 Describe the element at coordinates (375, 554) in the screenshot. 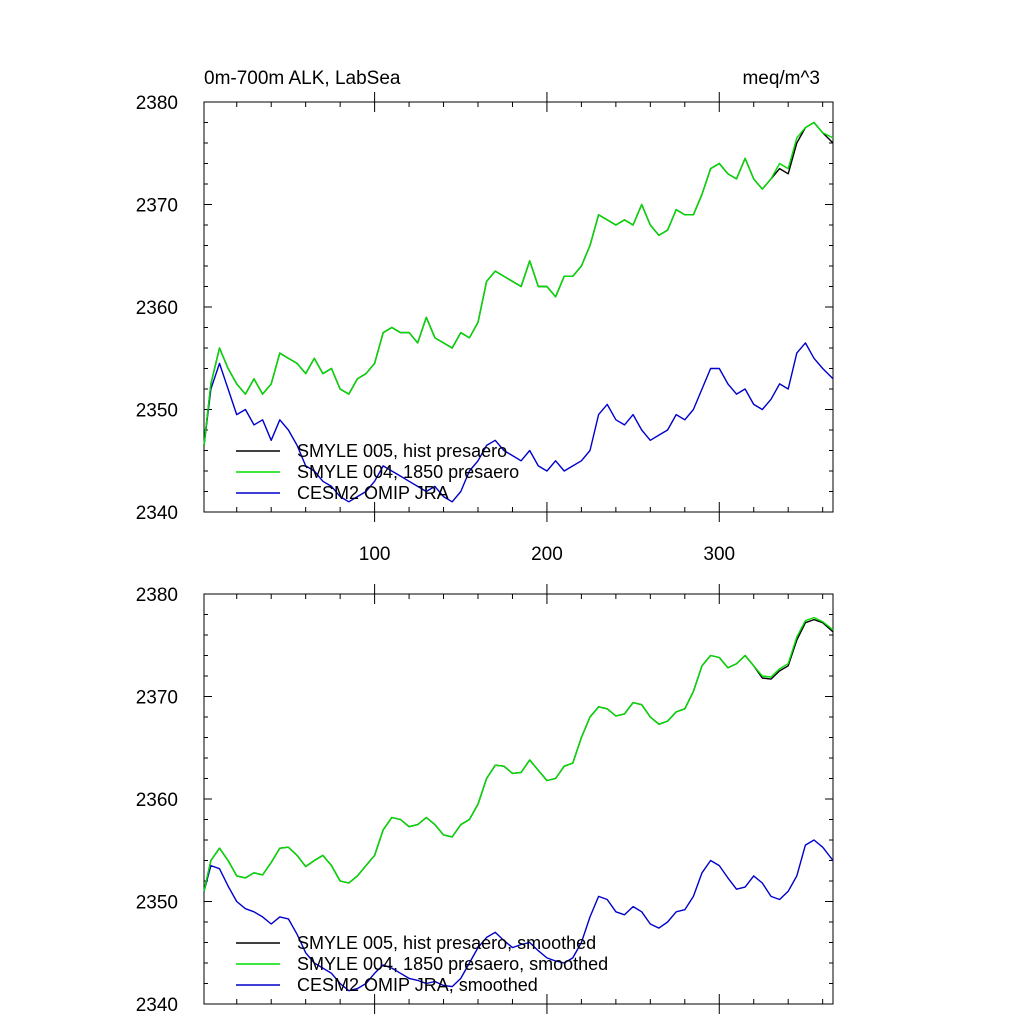

I see `x-tick-label: 100` at that location.